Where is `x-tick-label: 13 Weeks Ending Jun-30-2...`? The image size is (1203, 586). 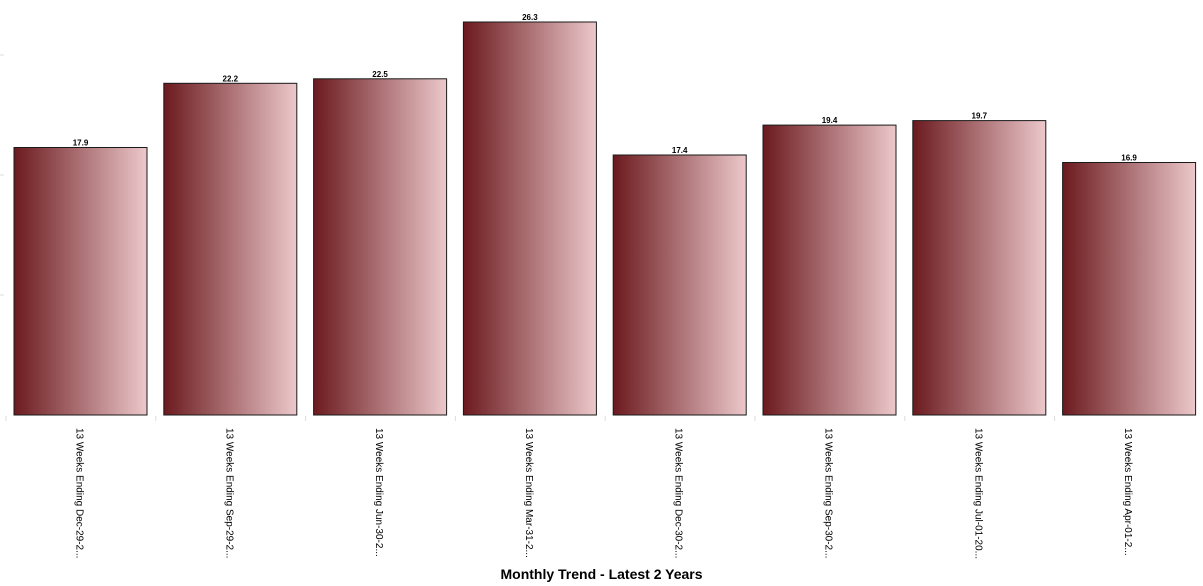 x-tick-label: 13 Weeks Ending Jun-30-2... is located at coordinates (378, 492).